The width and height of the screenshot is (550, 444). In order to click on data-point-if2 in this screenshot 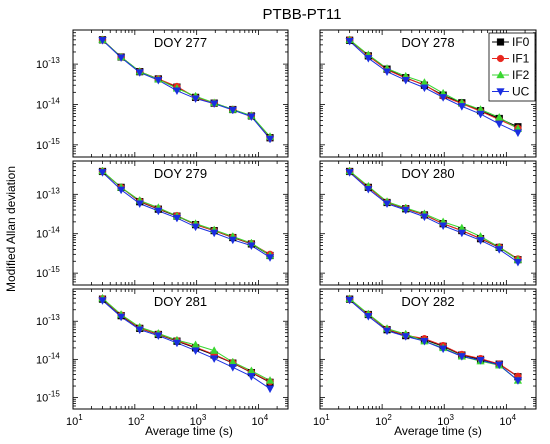, I will do `click(270, 380)`.